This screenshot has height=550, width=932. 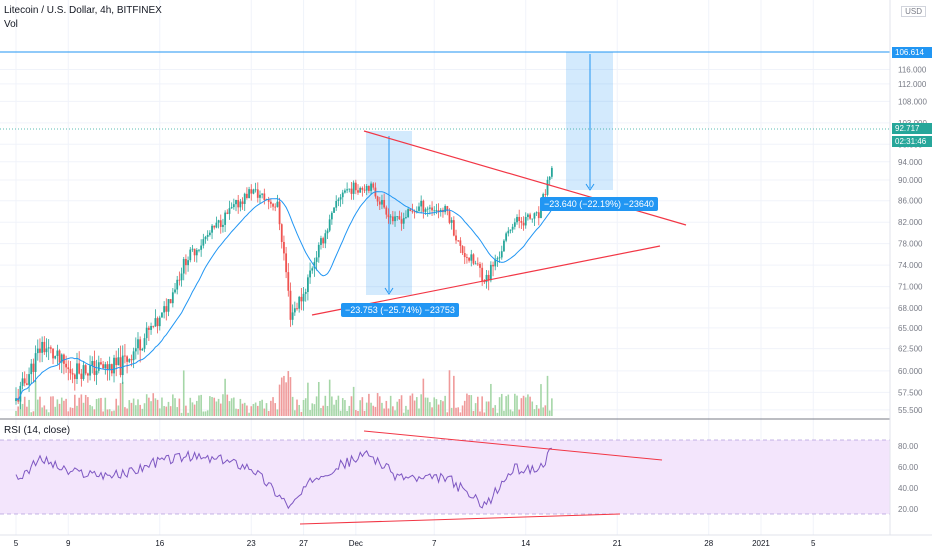 I want to click on time-tick-label: 9, so click(x=68, y=543).